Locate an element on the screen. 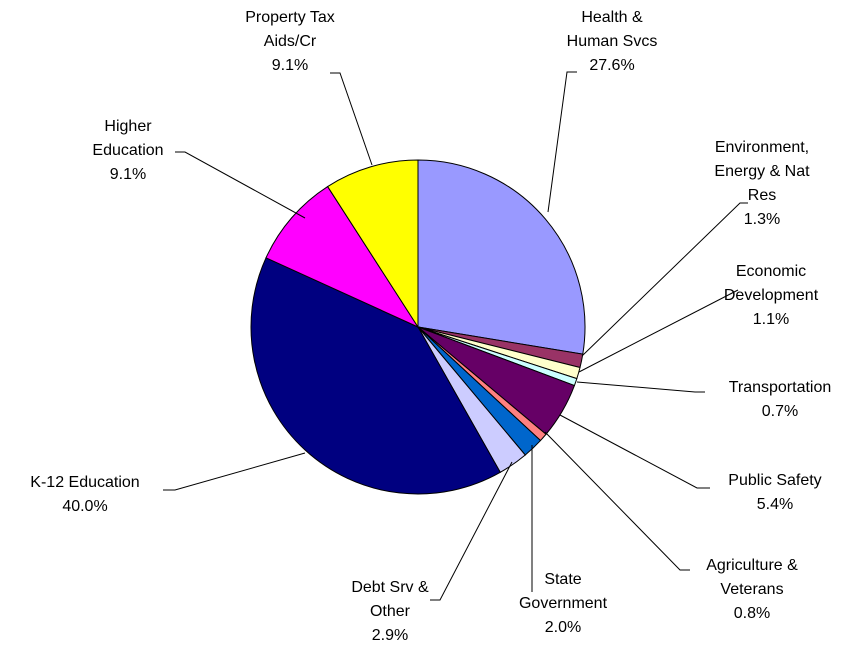 Image resolution: width=852 pixels, height=649 pixels. value-label: 1.3% is located at coordinates (762, 219).